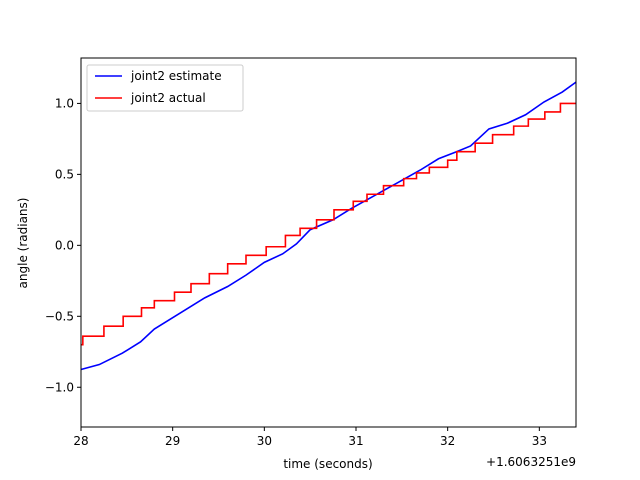  Describe the element at coordinates (355, 441) in the screenshot. I see `x-tick-label: 31` at that location.